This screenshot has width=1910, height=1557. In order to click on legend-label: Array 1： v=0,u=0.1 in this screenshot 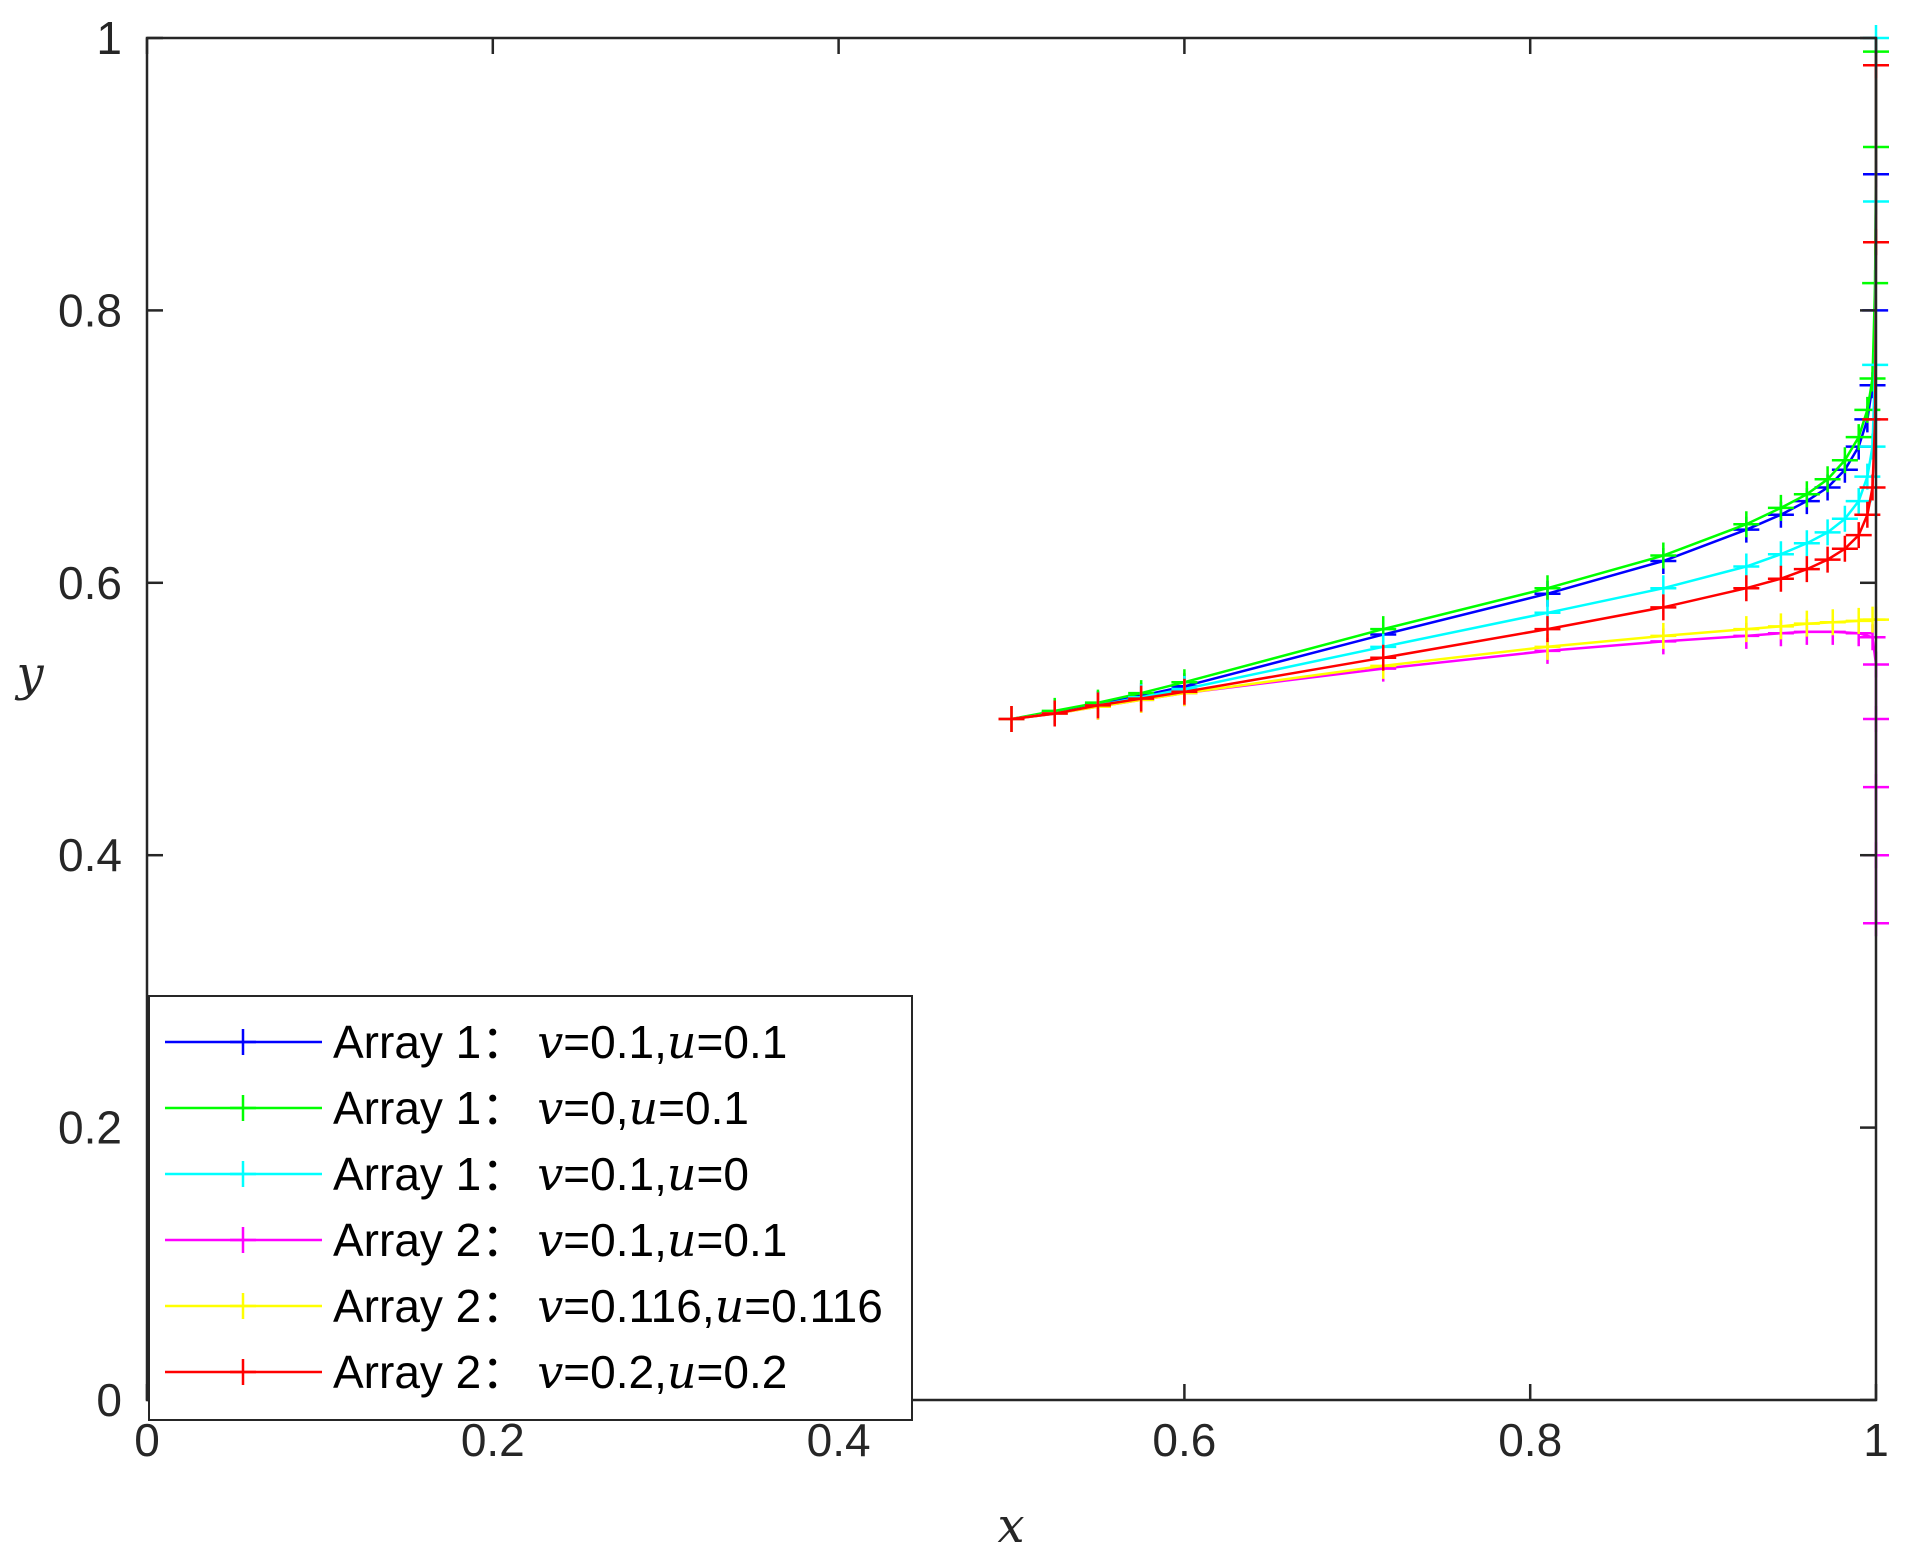, I will do `click(541, 1108)`.